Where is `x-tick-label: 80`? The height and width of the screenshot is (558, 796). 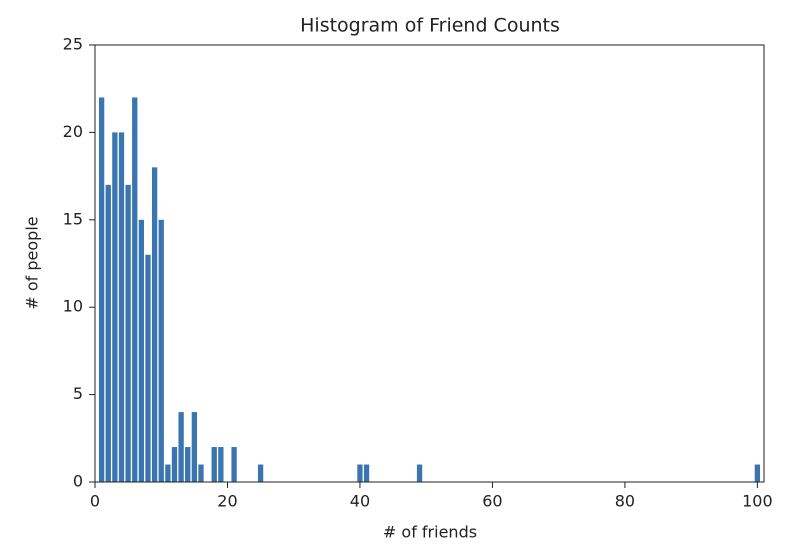
x-tick-label: 80 is located at coordinates (625, 501).